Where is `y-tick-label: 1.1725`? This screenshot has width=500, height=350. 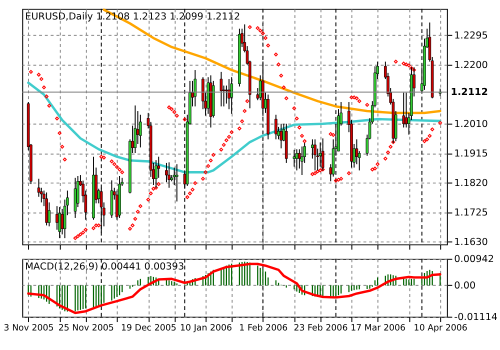 y-tick-label: 1.1725 is located at coordinates (471, 213).